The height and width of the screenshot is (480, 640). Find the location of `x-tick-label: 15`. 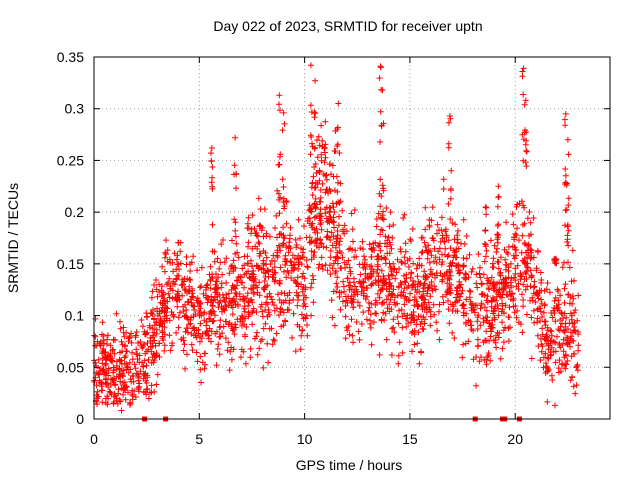

x-tick-label: 15 is located at coordinates (410, 439).